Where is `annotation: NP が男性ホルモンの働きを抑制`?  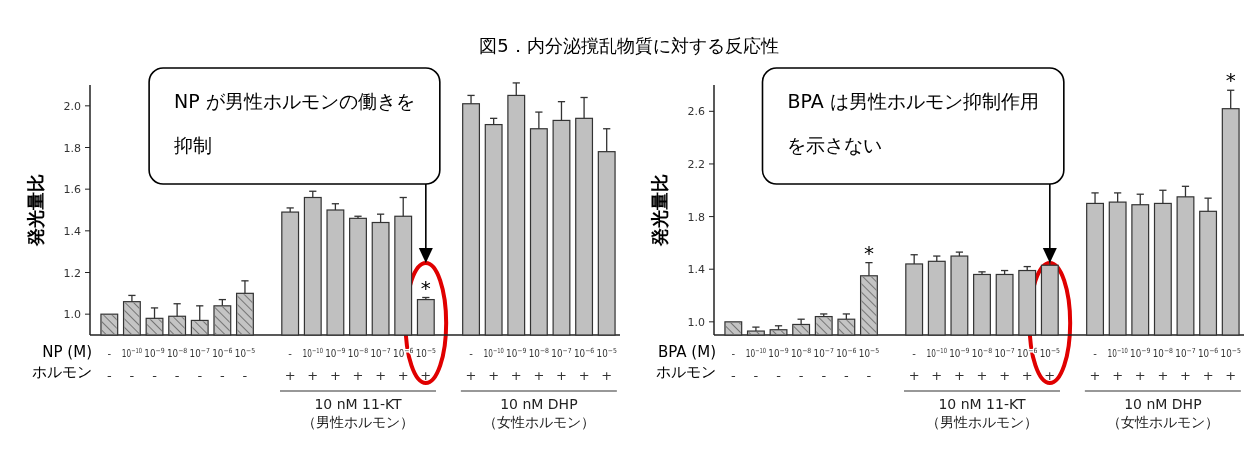
annotation: NP が男性ホルモンの働きを抑制 is located at coordinates (294, 123).